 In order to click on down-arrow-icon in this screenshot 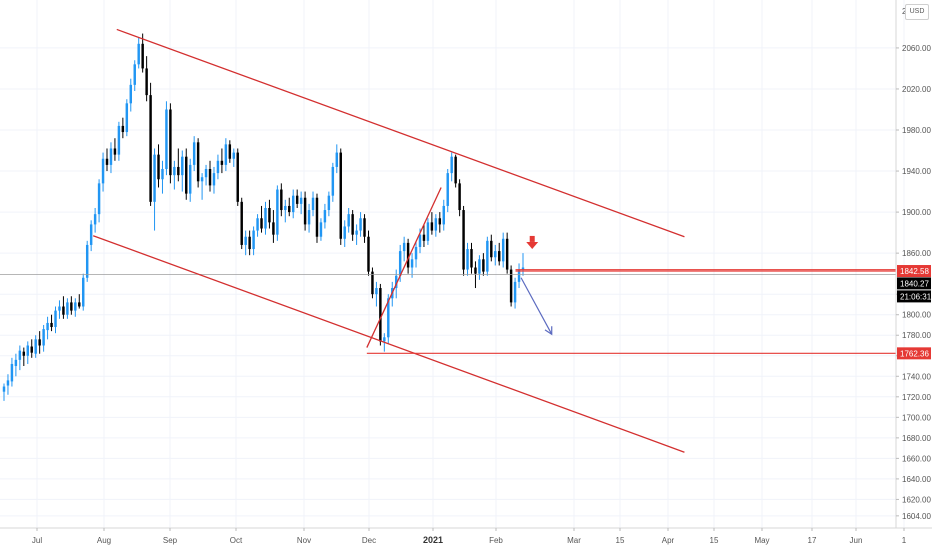, I will do `click(532, 242)`.